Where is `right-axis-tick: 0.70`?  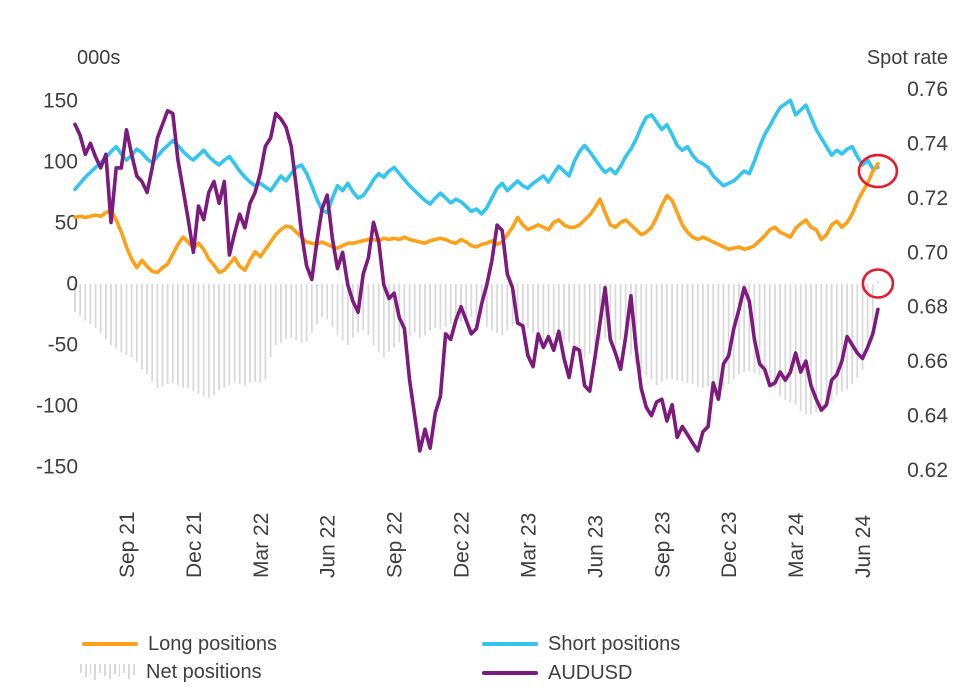 right-axis-tick: 0.70 is located at coordinates (927, 252).